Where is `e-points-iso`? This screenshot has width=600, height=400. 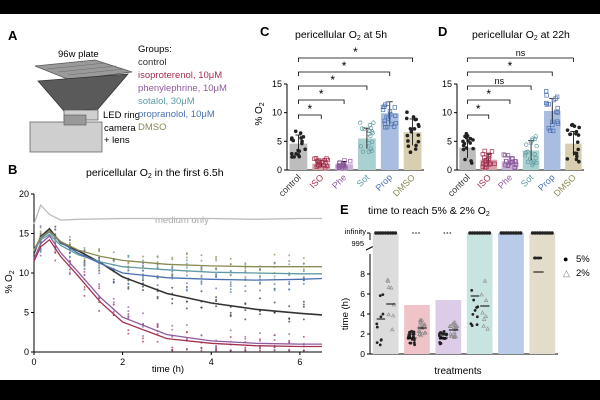 e-points-iso is located at coordinates (417, 332).